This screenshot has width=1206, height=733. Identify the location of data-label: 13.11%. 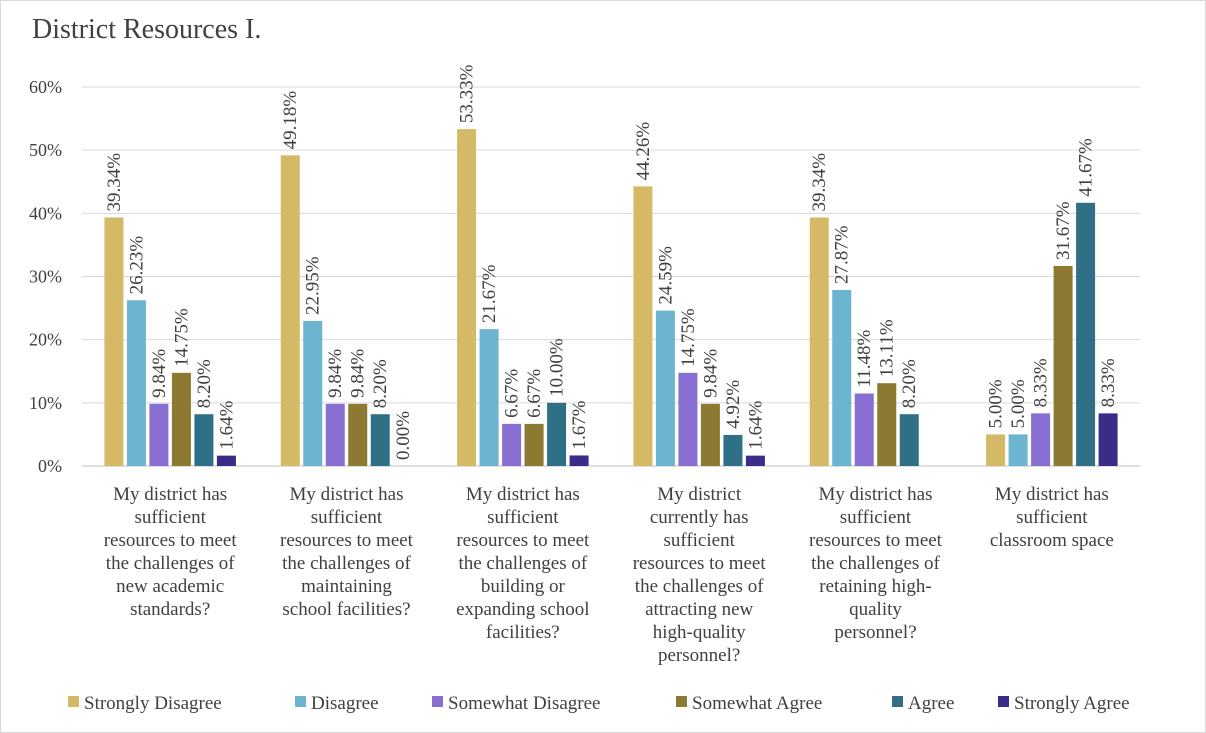
(887, 348).